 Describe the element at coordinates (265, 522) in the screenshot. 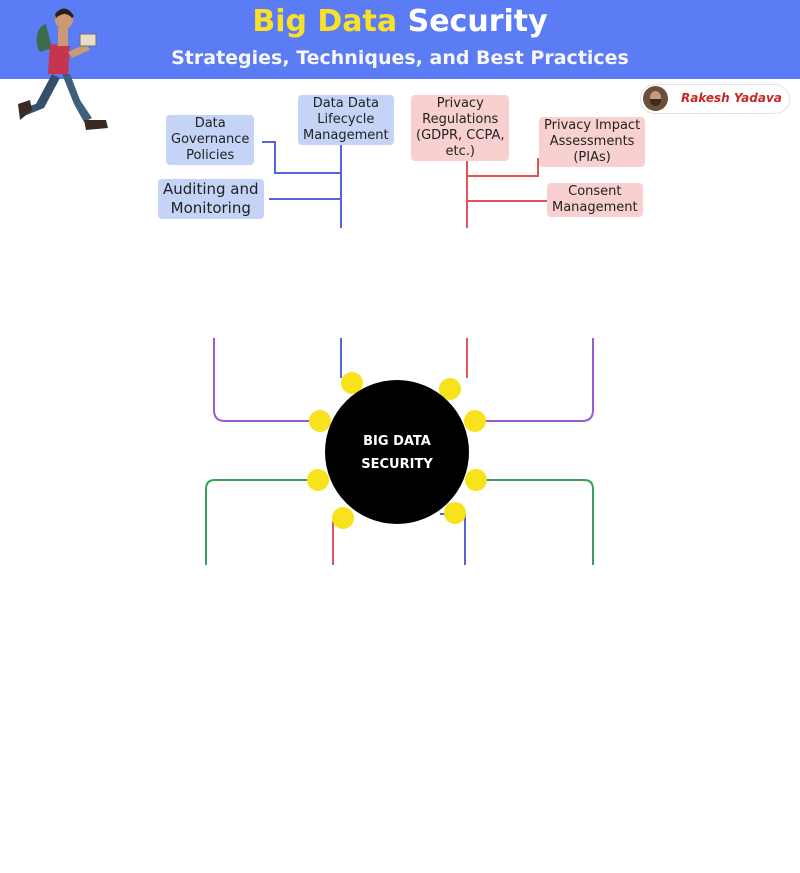

I see `connector-green-left` at that location.